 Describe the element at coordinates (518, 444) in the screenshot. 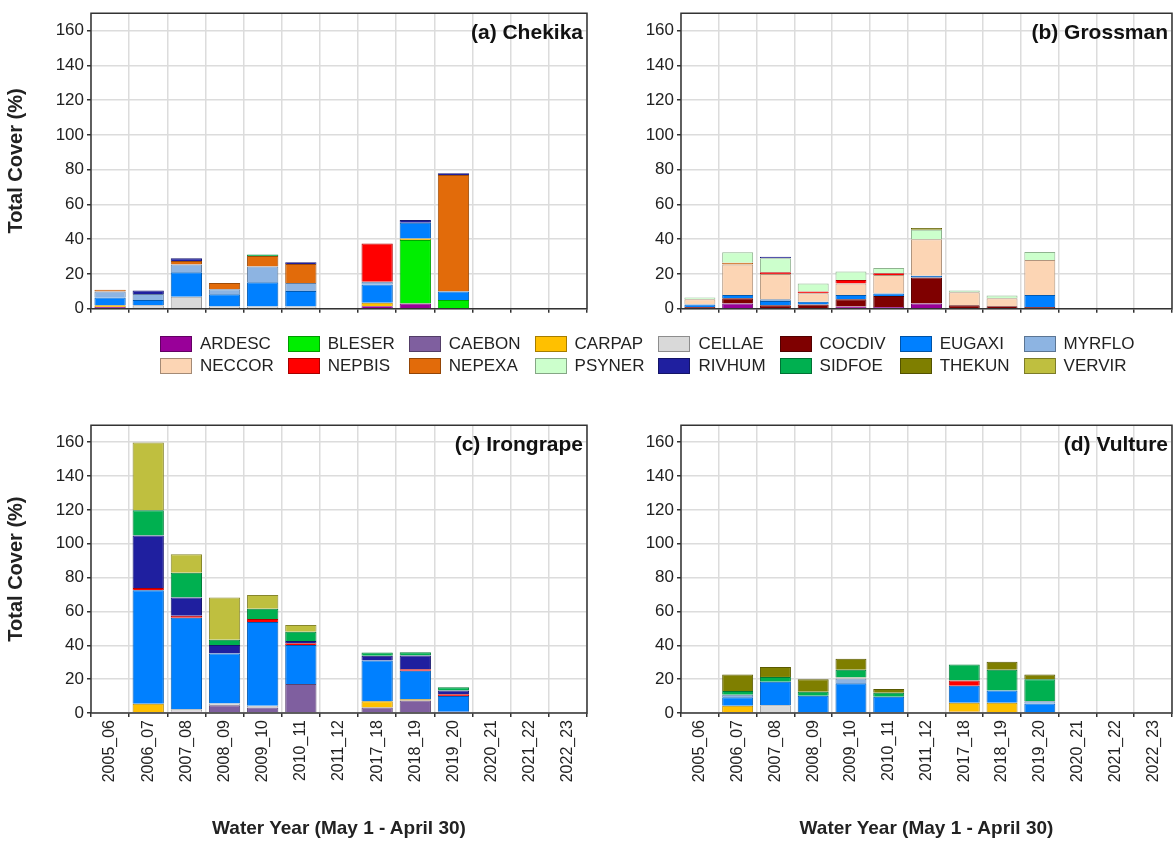

I see `chart-title: (c) Irongrape` at that location.